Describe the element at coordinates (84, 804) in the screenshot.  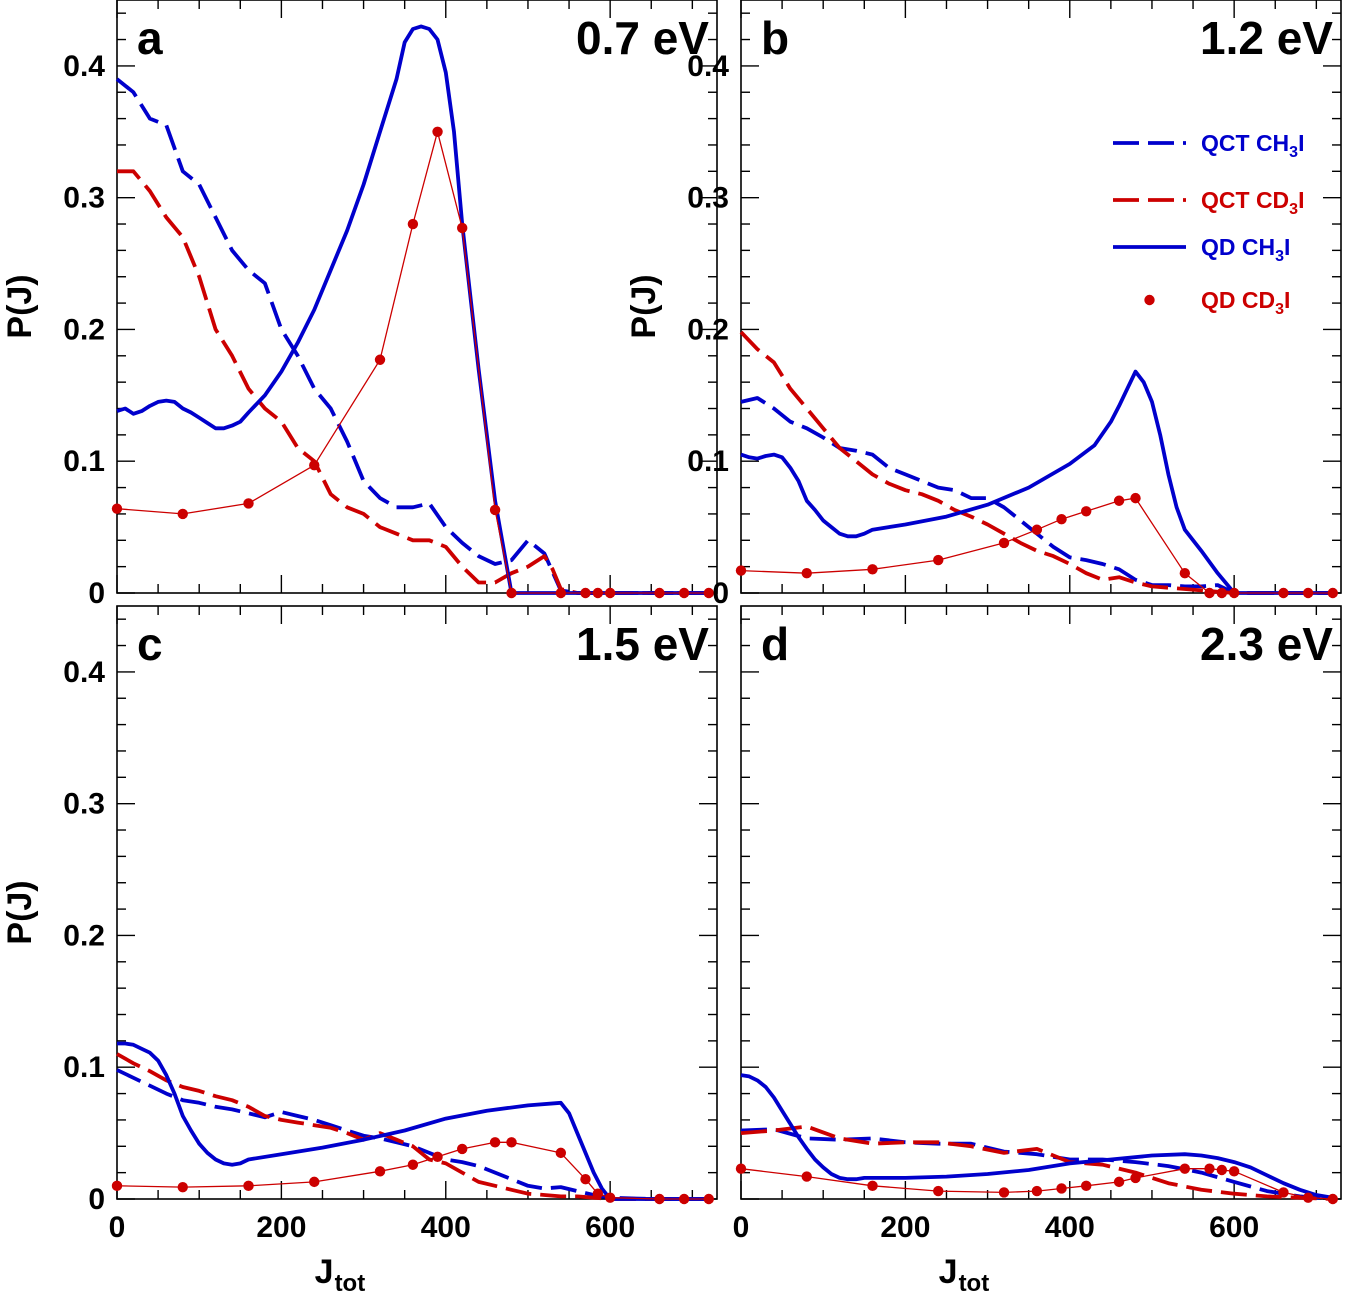
I see `y-tick-label: 0.3` at that location.